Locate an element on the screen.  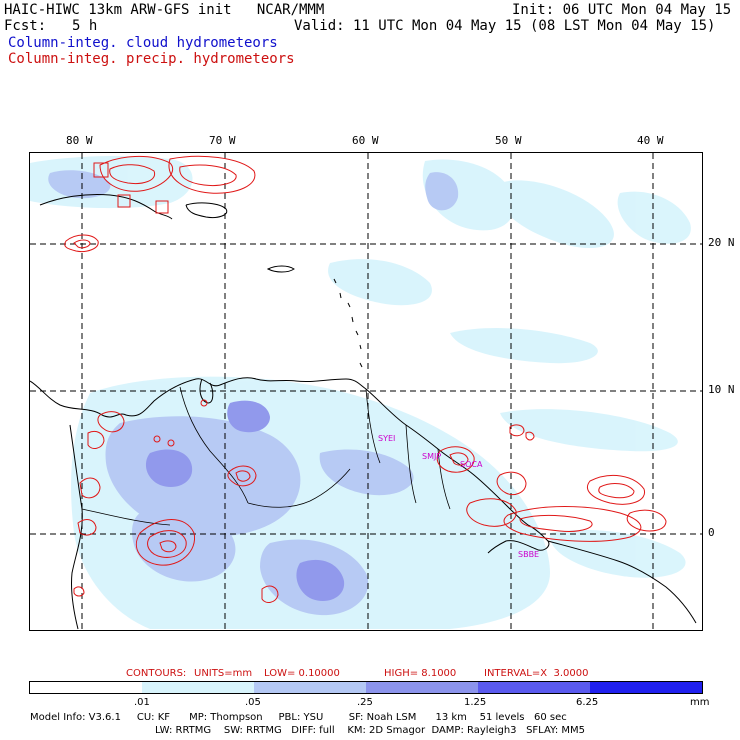
forecast-label: Fcst: is located at coordinates (25, 26).